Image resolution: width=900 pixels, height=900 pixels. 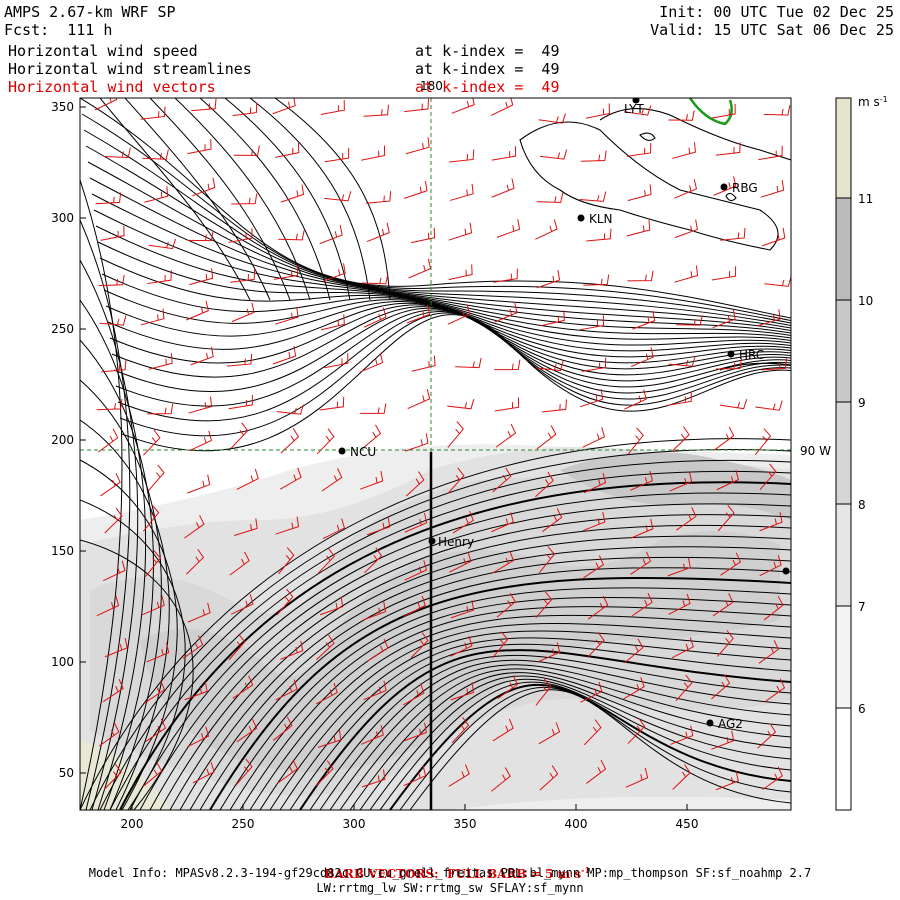 I want to click on colorbar-label-6: 6, so click(x=862, y=709).